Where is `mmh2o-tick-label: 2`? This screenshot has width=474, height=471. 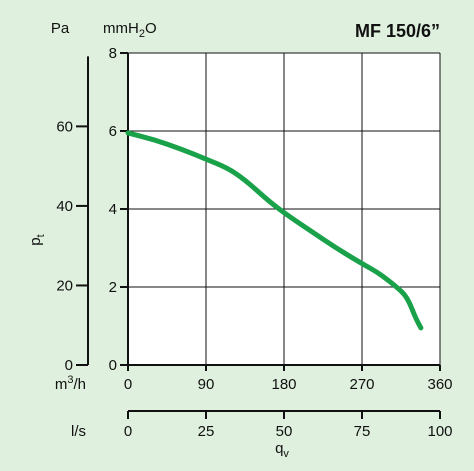 mmh2o-tick-label: 2 is located at coordinates (113, 287).